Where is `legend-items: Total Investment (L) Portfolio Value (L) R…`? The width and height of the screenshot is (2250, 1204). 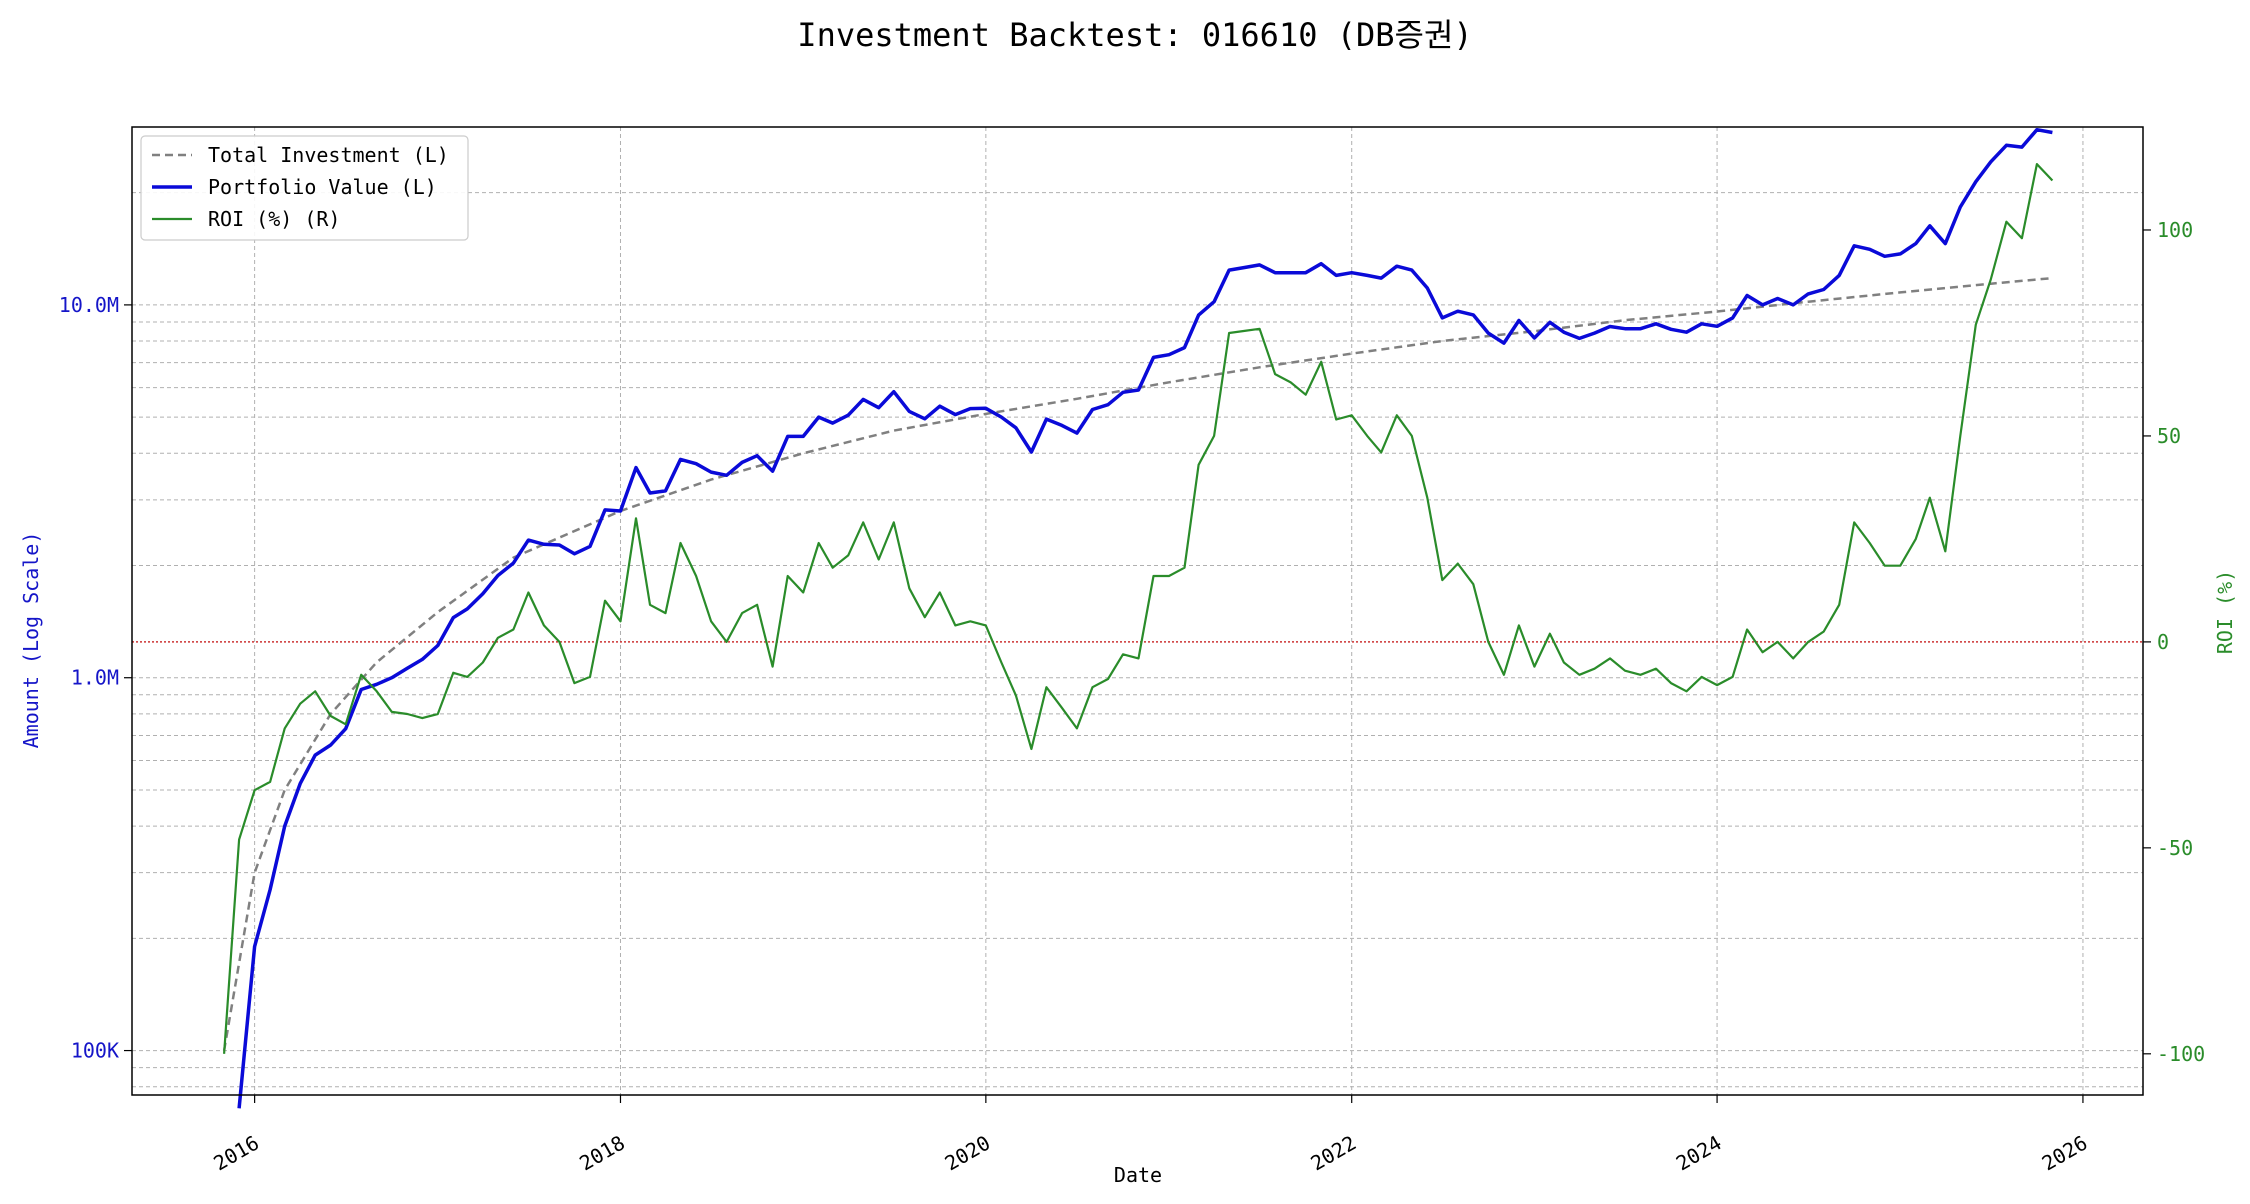
legend-items: Total Investment (L) Portfolio Value (L) R… is located at coordinates (300, 187).